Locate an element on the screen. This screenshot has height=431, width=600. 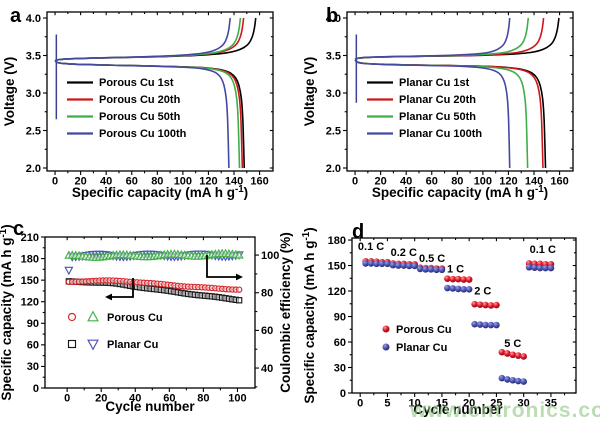
x-tick-label: 10 is located at coordinates (415, 404).